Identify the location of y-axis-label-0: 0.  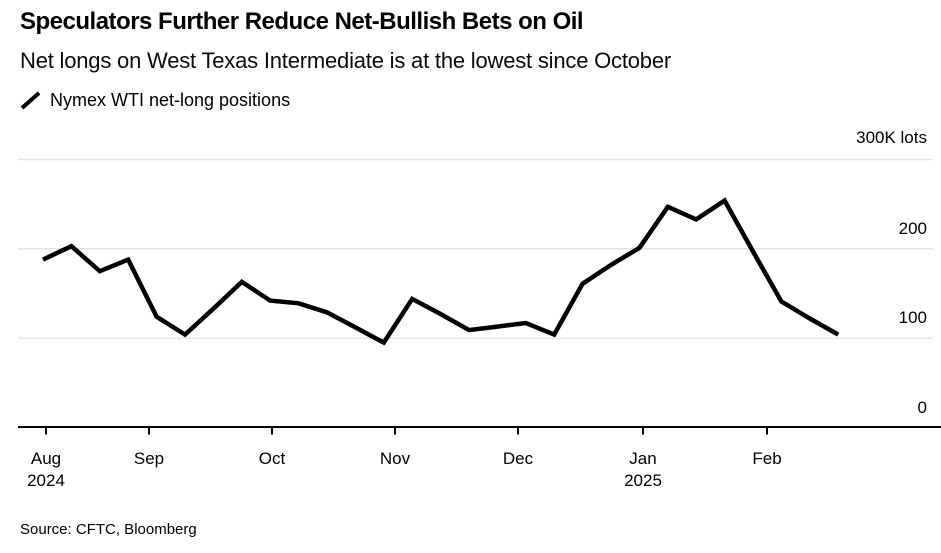
(922, 407).